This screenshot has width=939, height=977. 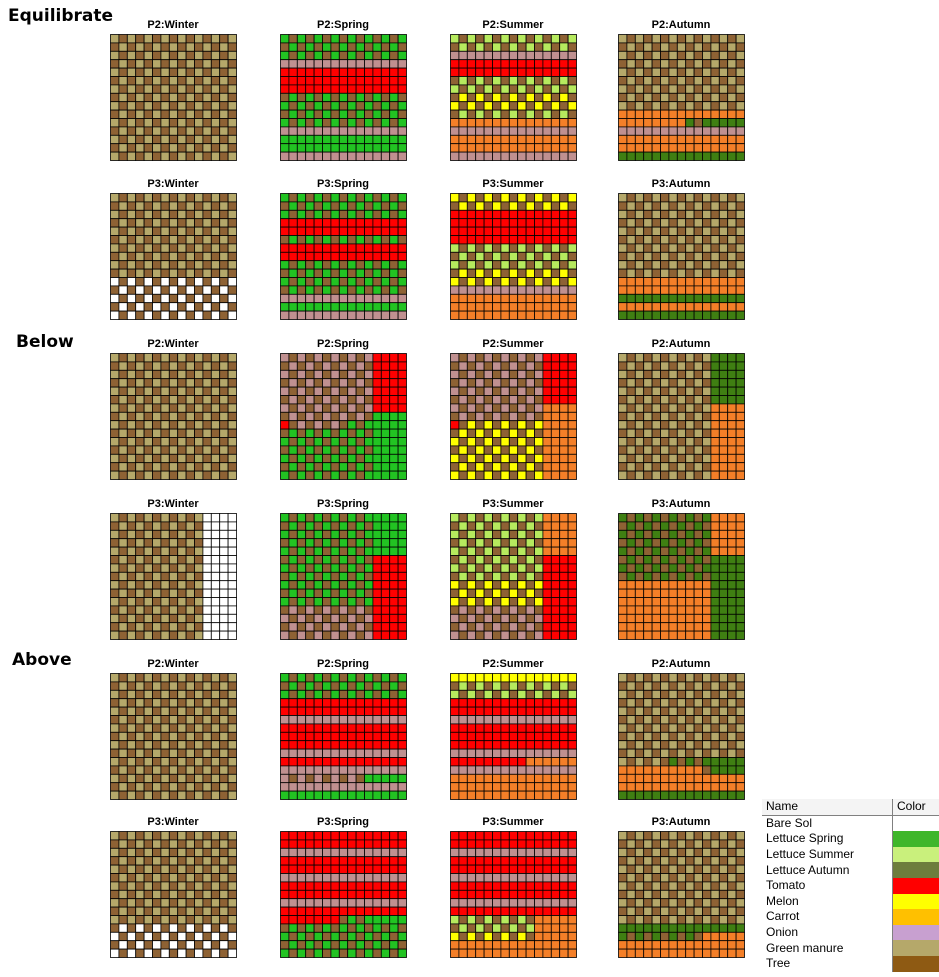 What do you see at coordinates (173, 256) in the screenshot?
I see `crop-grid` at bounding box center [173, 256].